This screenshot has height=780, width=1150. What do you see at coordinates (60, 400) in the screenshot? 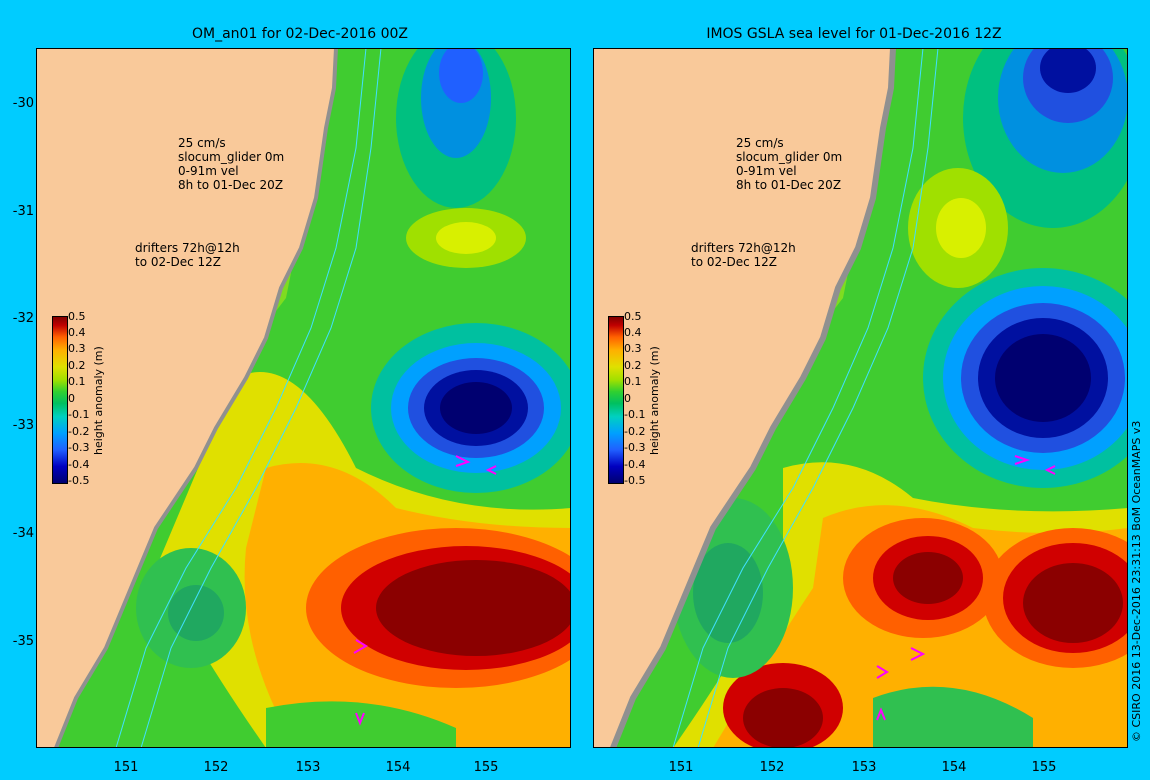
I see `left-colorbar` at bounding box center [60, 400].